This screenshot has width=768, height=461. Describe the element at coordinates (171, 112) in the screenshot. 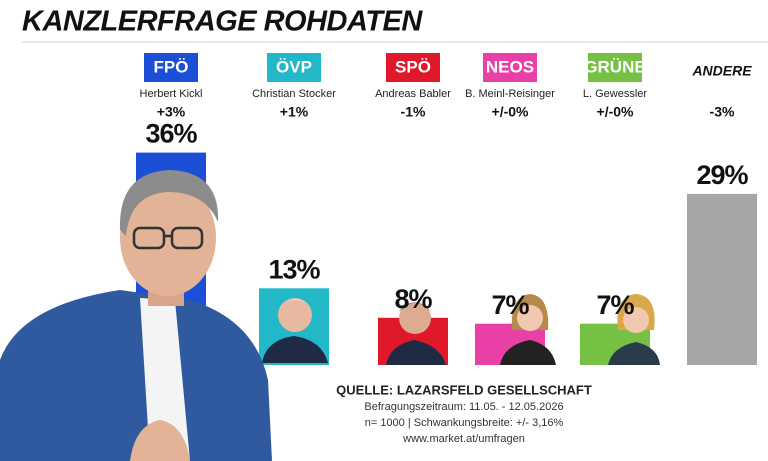

I see `change-label: +3%` at that location.